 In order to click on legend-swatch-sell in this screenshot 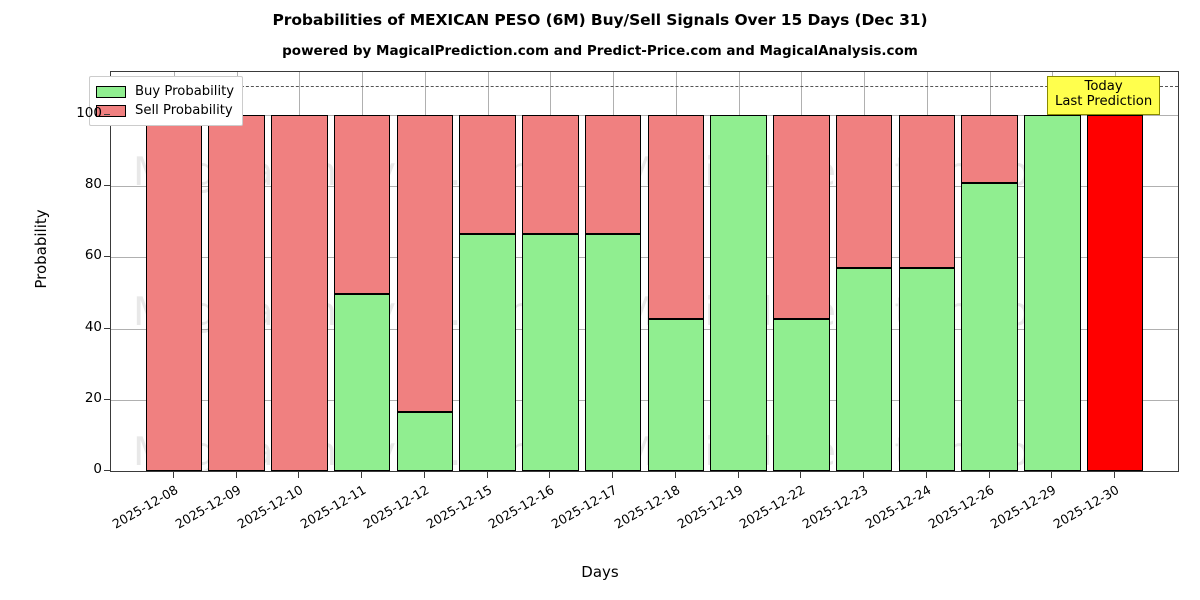, I will do `click(111, 110)`.